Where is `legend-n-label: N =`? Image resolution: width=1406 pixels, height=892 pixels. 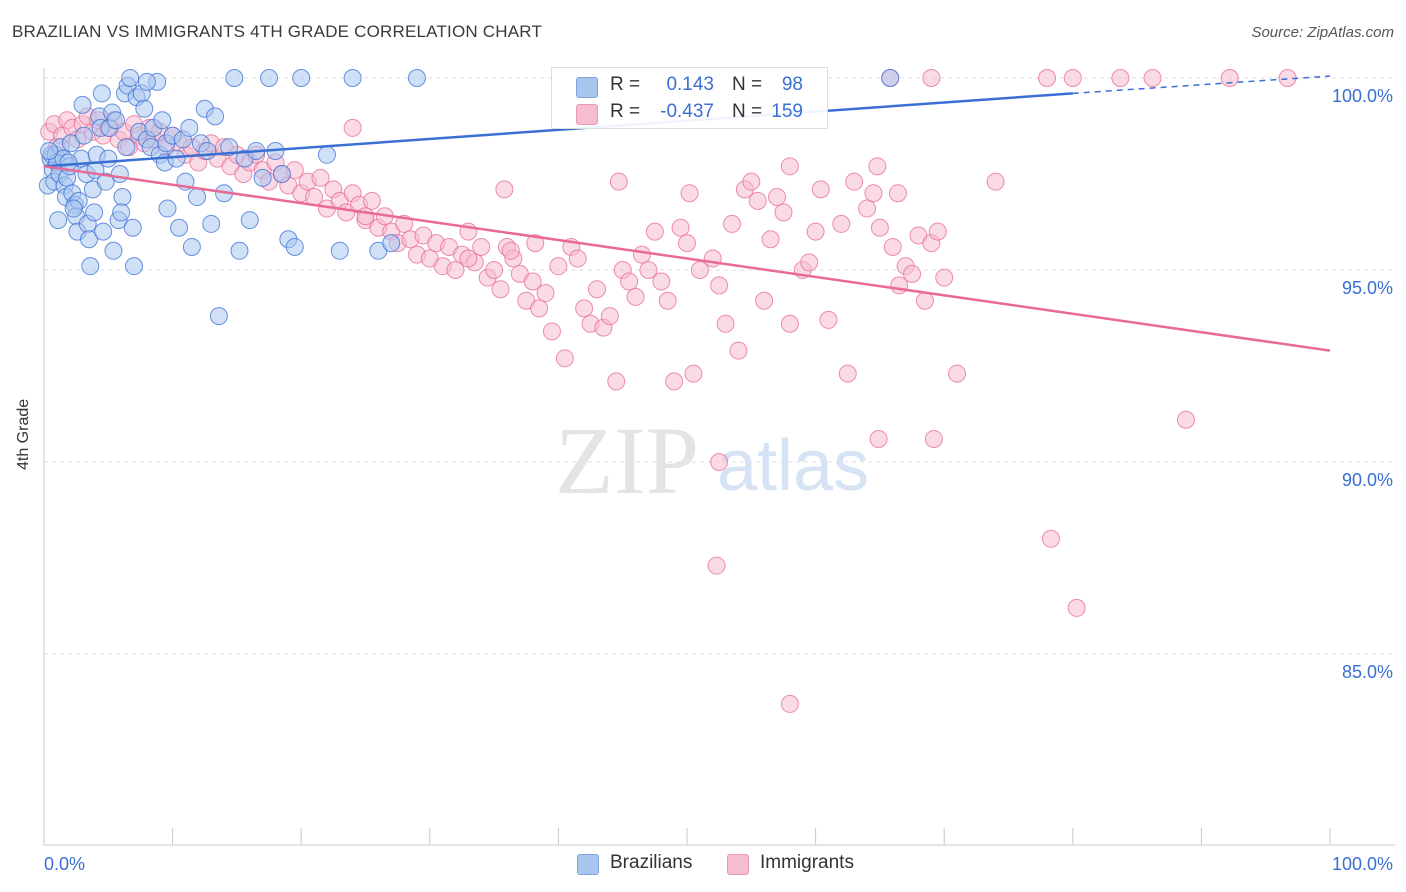
legend-n-label: N = is located at coordinates (747, 84).